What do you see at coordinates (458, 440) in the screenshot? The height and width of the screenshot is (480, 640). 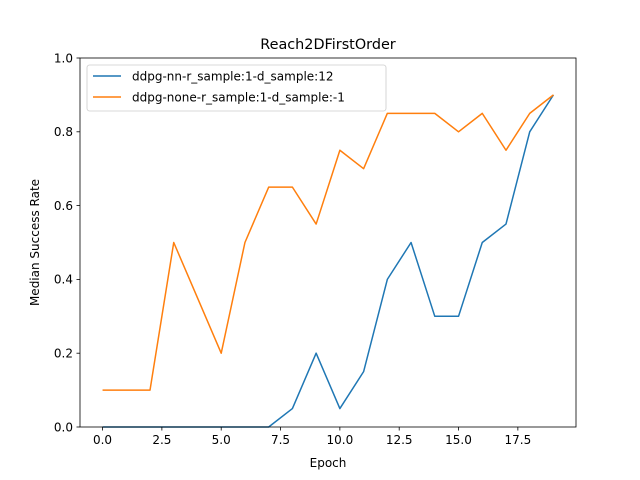 I see `x-tick-label: 15.0` at bounding box center [458, 440].